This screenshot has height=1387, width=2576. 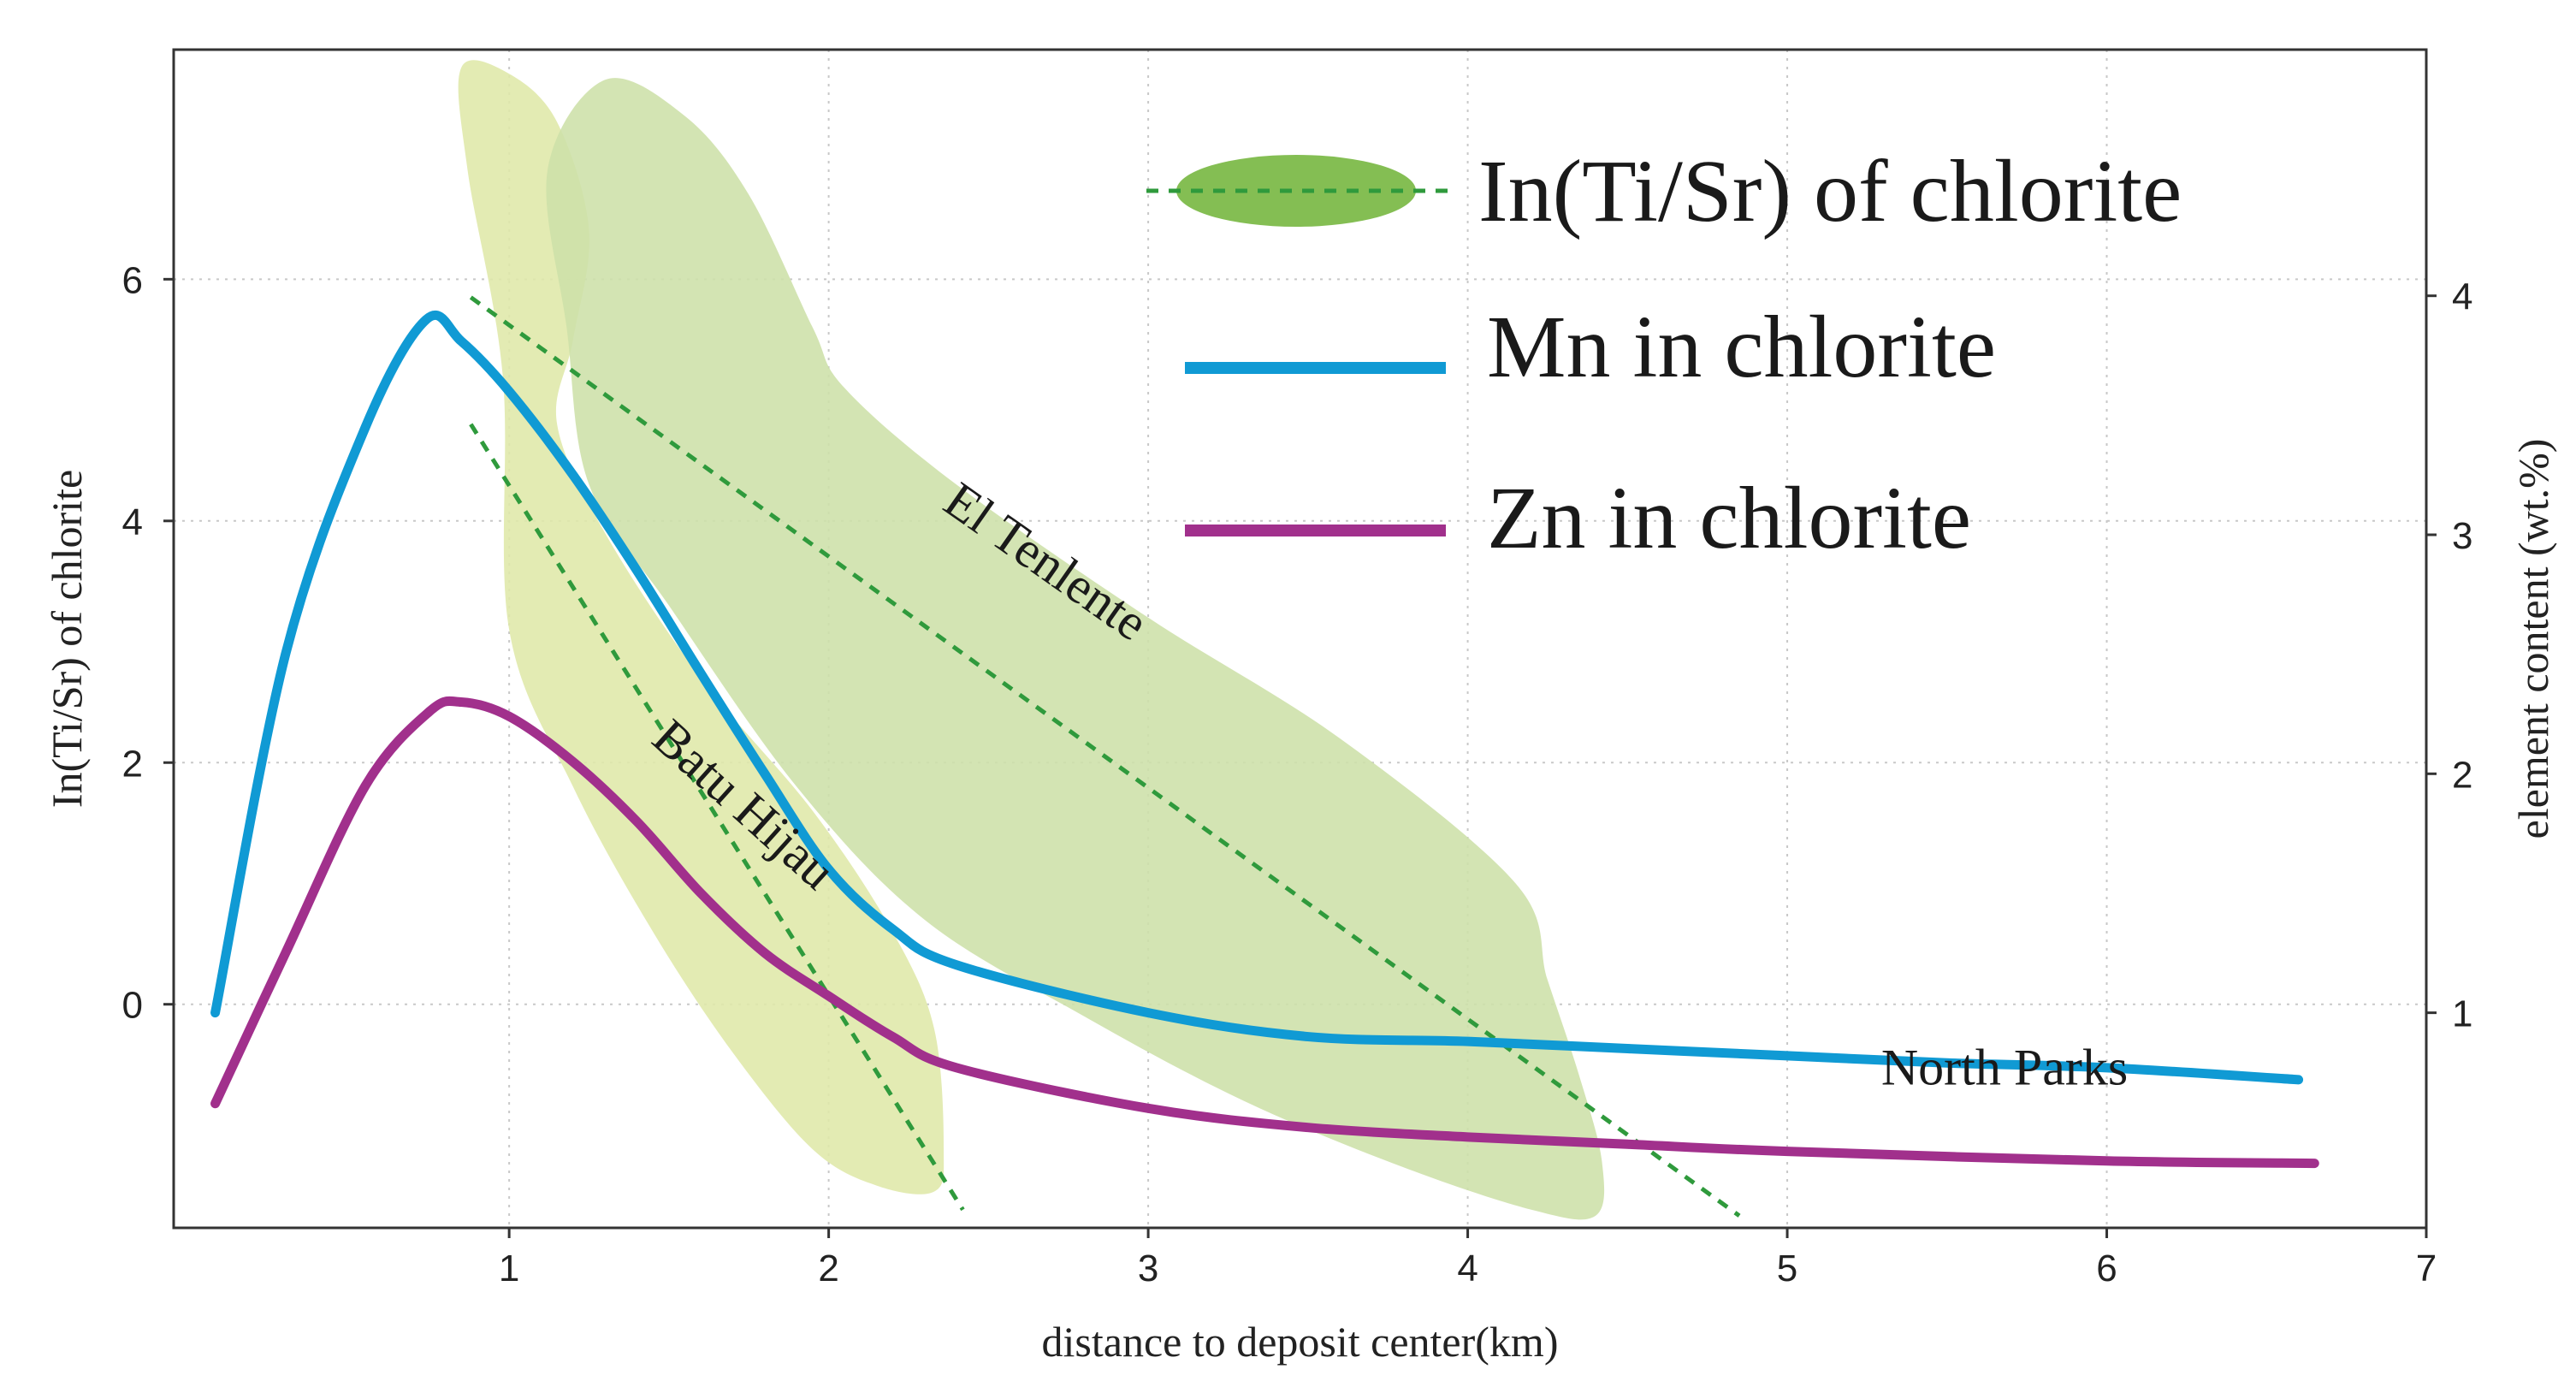 I want to click on legend-label-zn: Zn in chlorite, so click(x=1729, y=518).